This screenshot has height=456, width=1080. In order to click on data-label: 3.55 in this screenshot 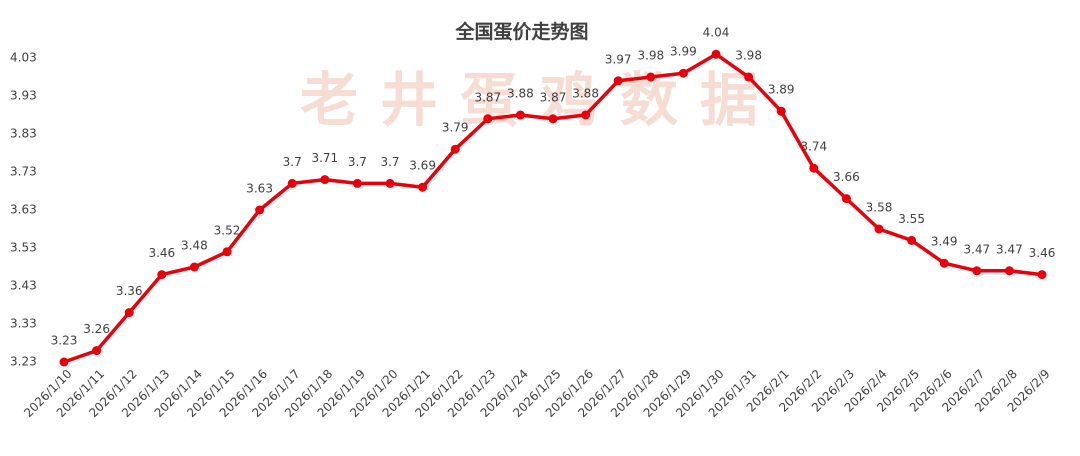, I will do `click(911, 219)`.